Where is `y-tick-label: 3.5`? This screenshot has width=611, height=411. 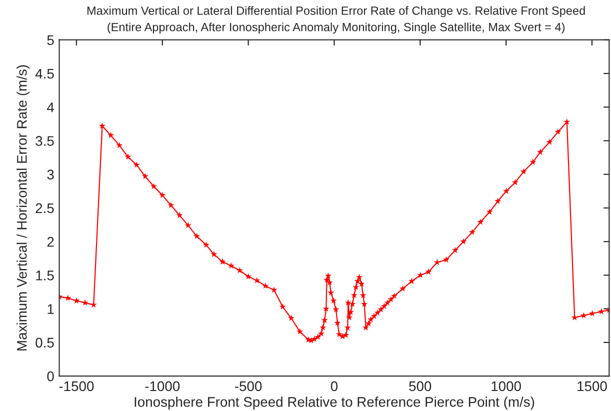
y-tick-label: 3.5 is located at coordinates (45, 141).